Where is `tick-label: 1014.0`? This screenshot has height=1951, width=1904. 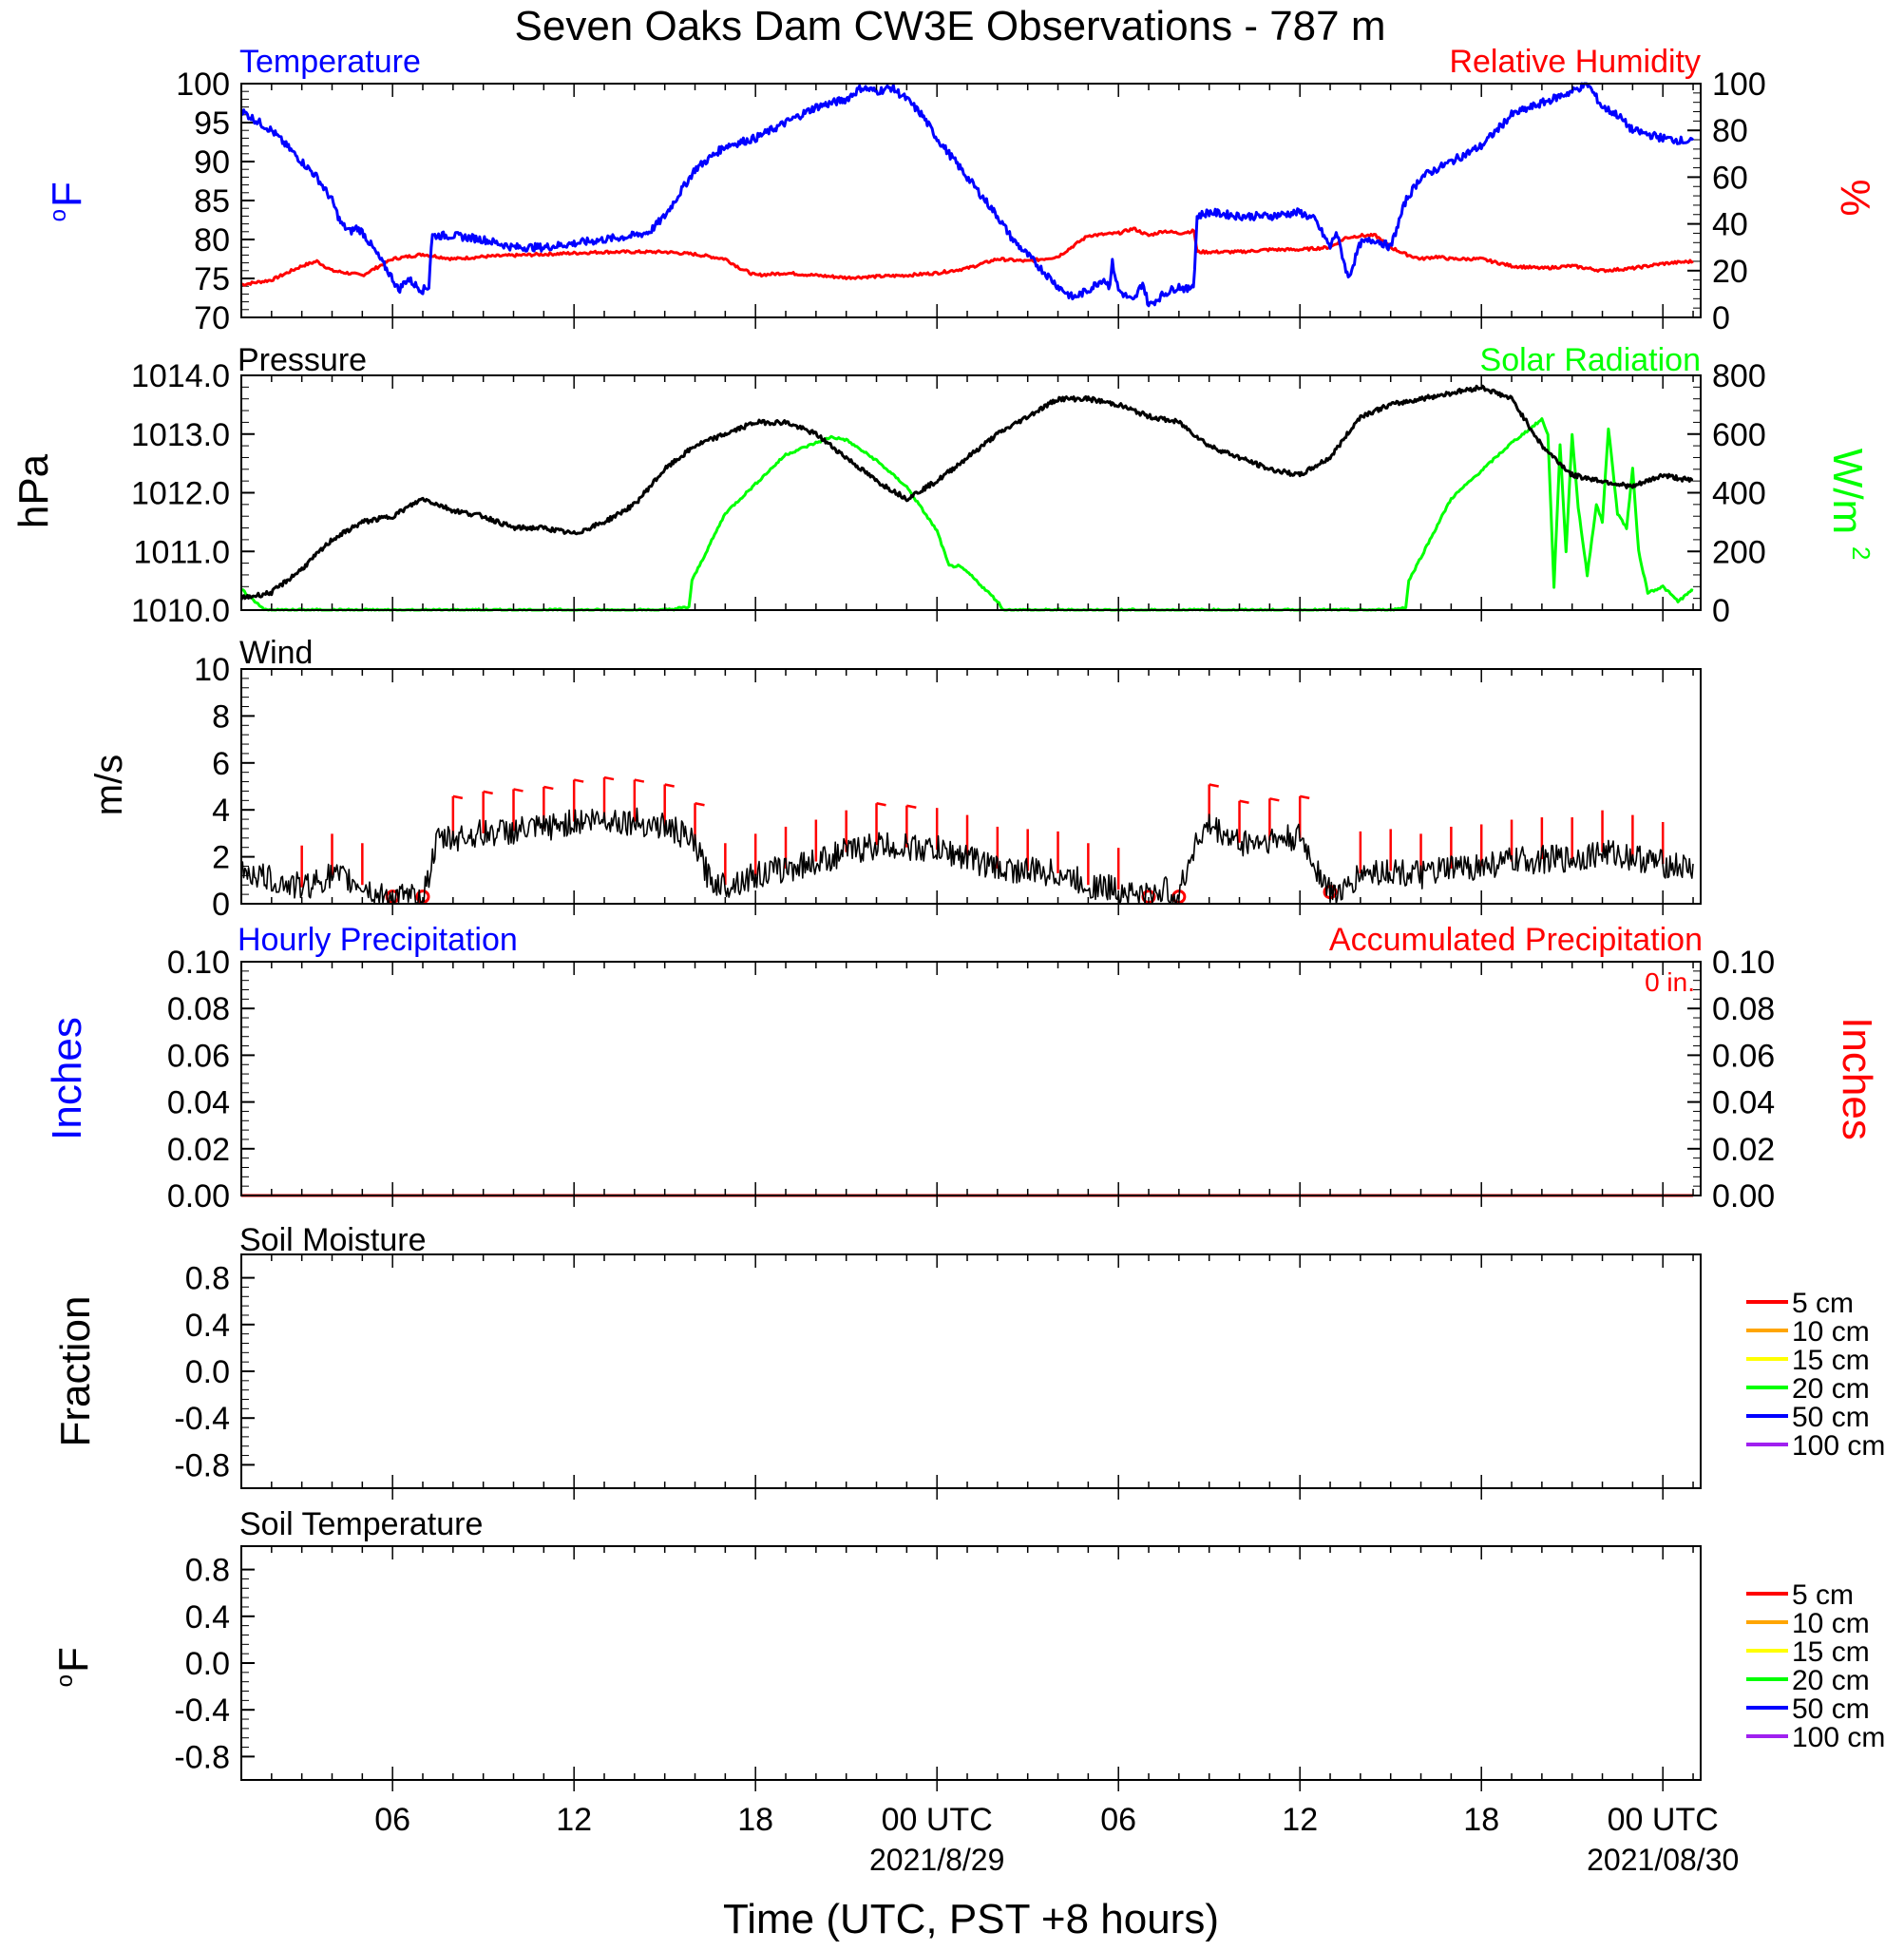 tick-label: 1014.0 is located at coordinates (180, 376).